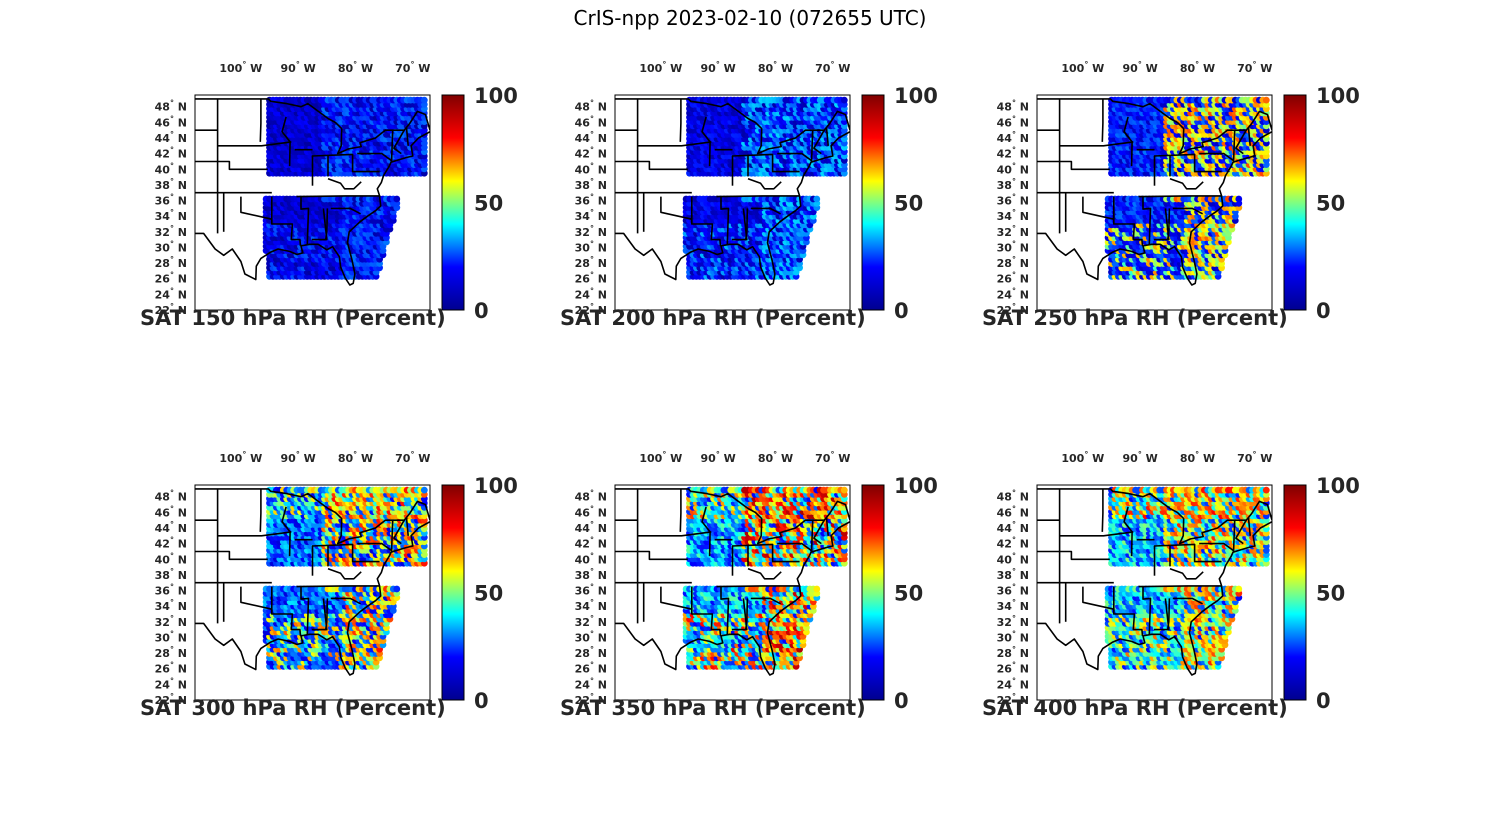 The image size is (1500, 825). I want to click on lon-tick-label: 100° W, so click(1082, 67).